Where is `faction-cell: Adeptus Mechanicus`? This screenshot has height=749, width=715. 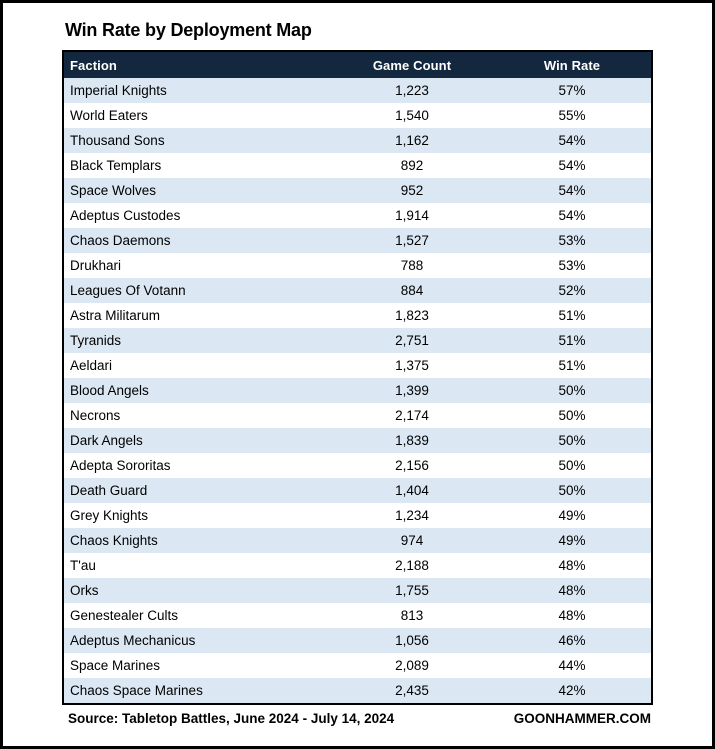 faction-cell: Adeptus Mechanicus is located at coordinates (133, 640).